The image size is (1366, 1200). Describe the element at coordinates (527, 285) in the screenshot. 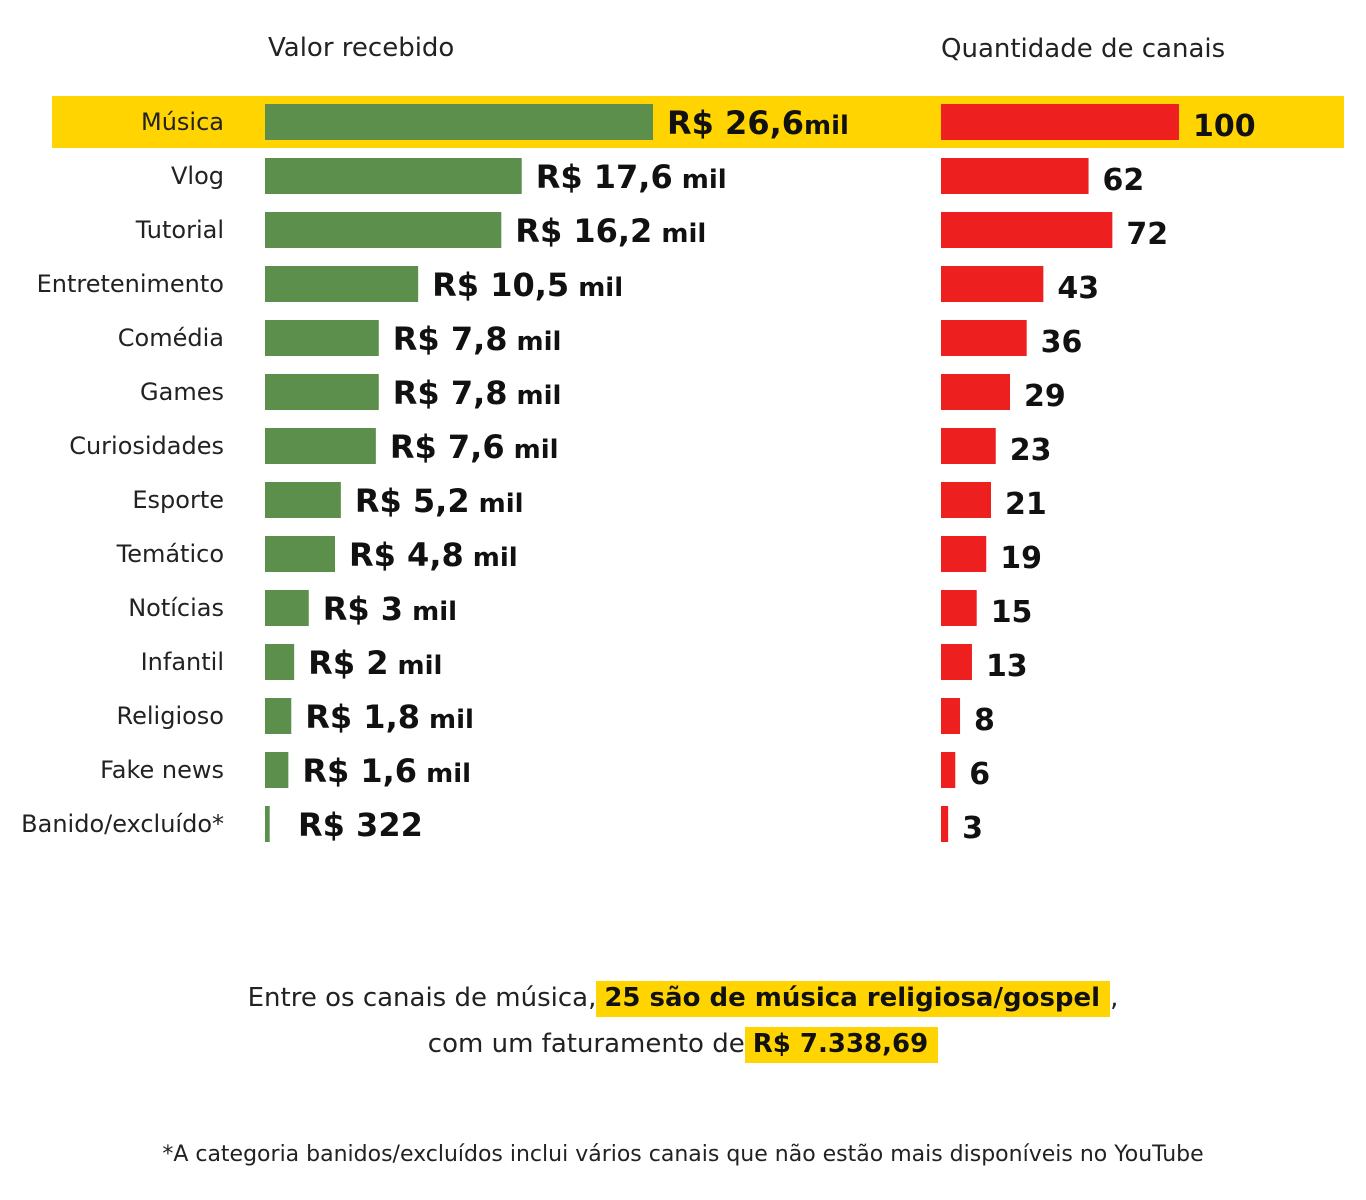

I see `value-label: R$ 10,5 mil` at that location.